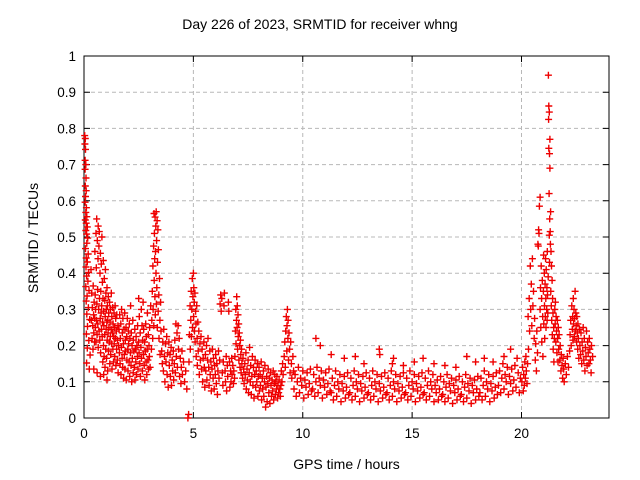 The height and width of the screenshot is (480, 640). What do you see at coordinates (521, 433) in the screenshot?
I see `x-tick-label: 20` at bounding box center [521, 433].